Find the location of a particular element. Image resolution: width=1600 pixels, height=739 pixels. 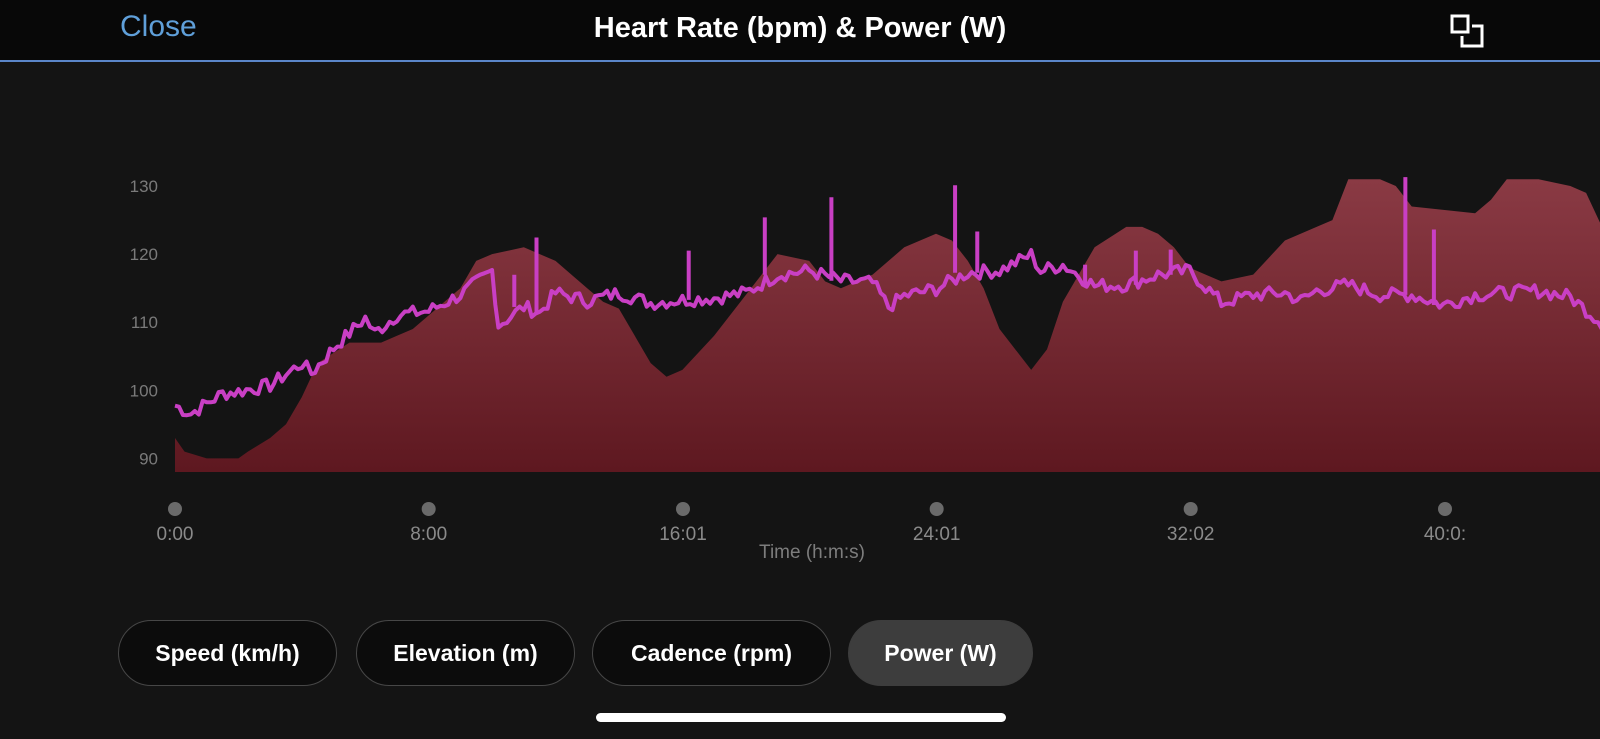

left-axis-tick-label: 110 is located at coordinates (144, 322).